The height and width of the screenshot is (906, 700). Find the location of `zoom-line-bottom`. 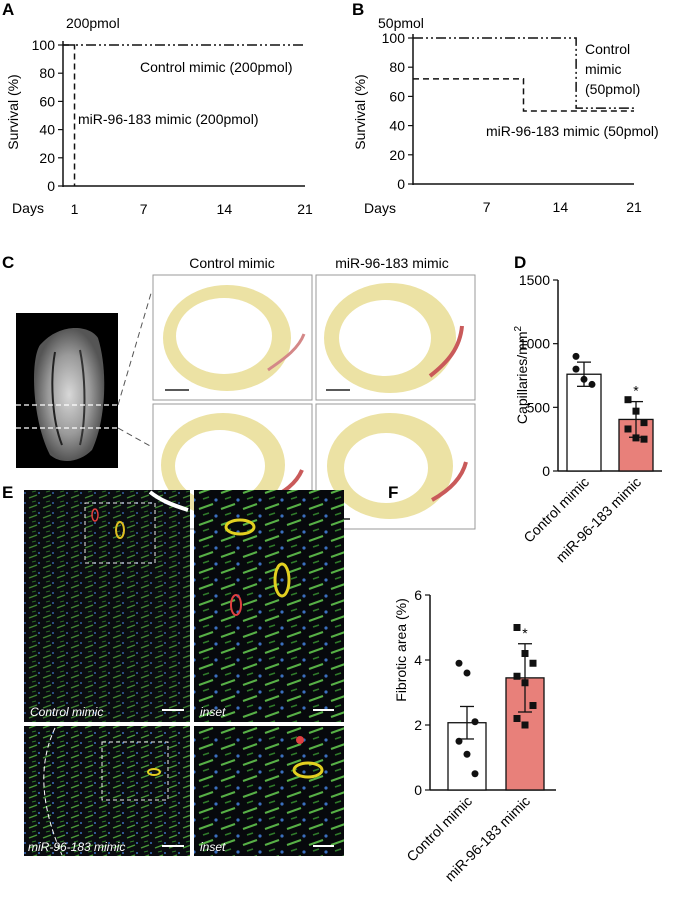

zoom-line-bottom is located at coordinates (135, 437).